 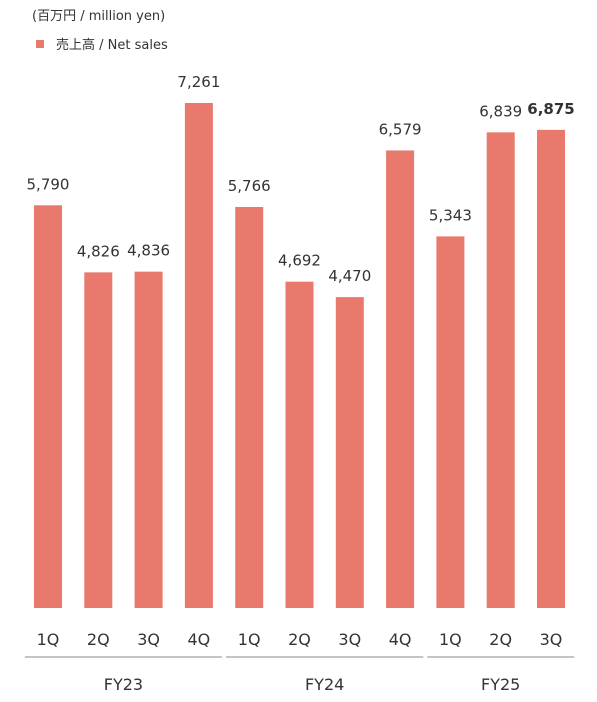 I want to click on bar-value-label: 4,826, so click(x=98, y=251).